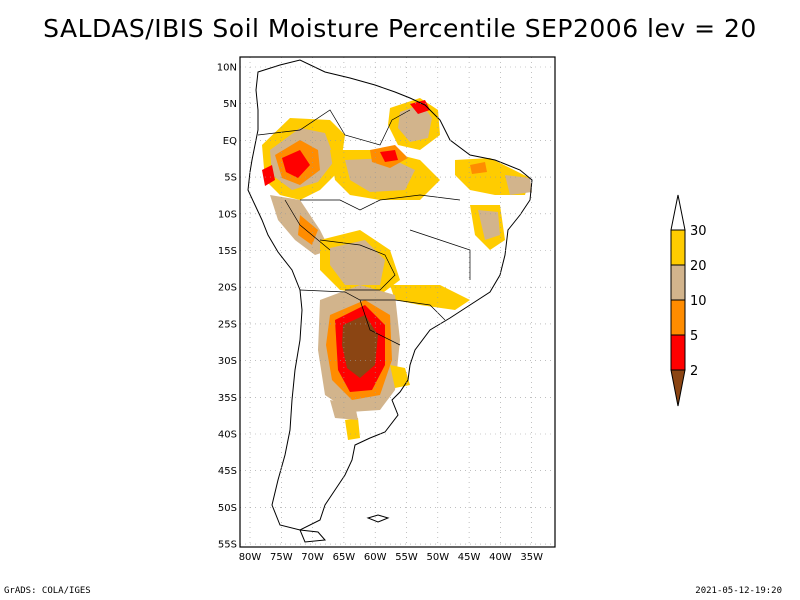 This screenshot has height=600, width=800. I want to click on patch-red-northwest, so click(296, 164).